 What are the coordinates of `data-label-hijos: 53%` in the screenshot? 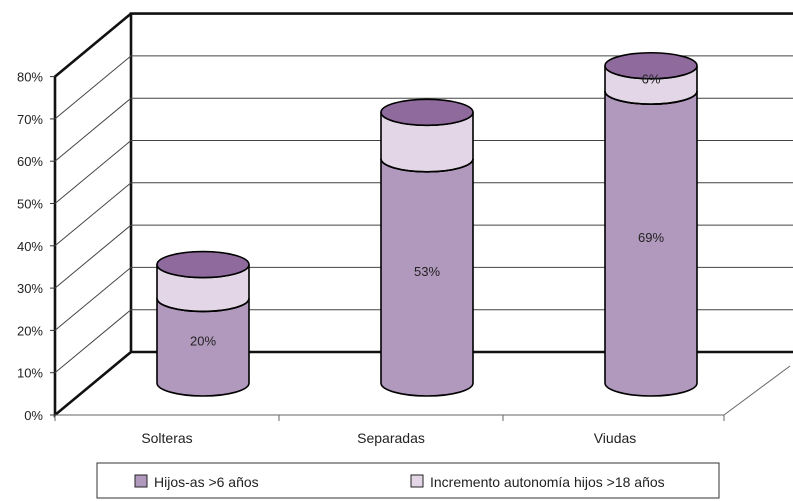 It's located at (427, 271).